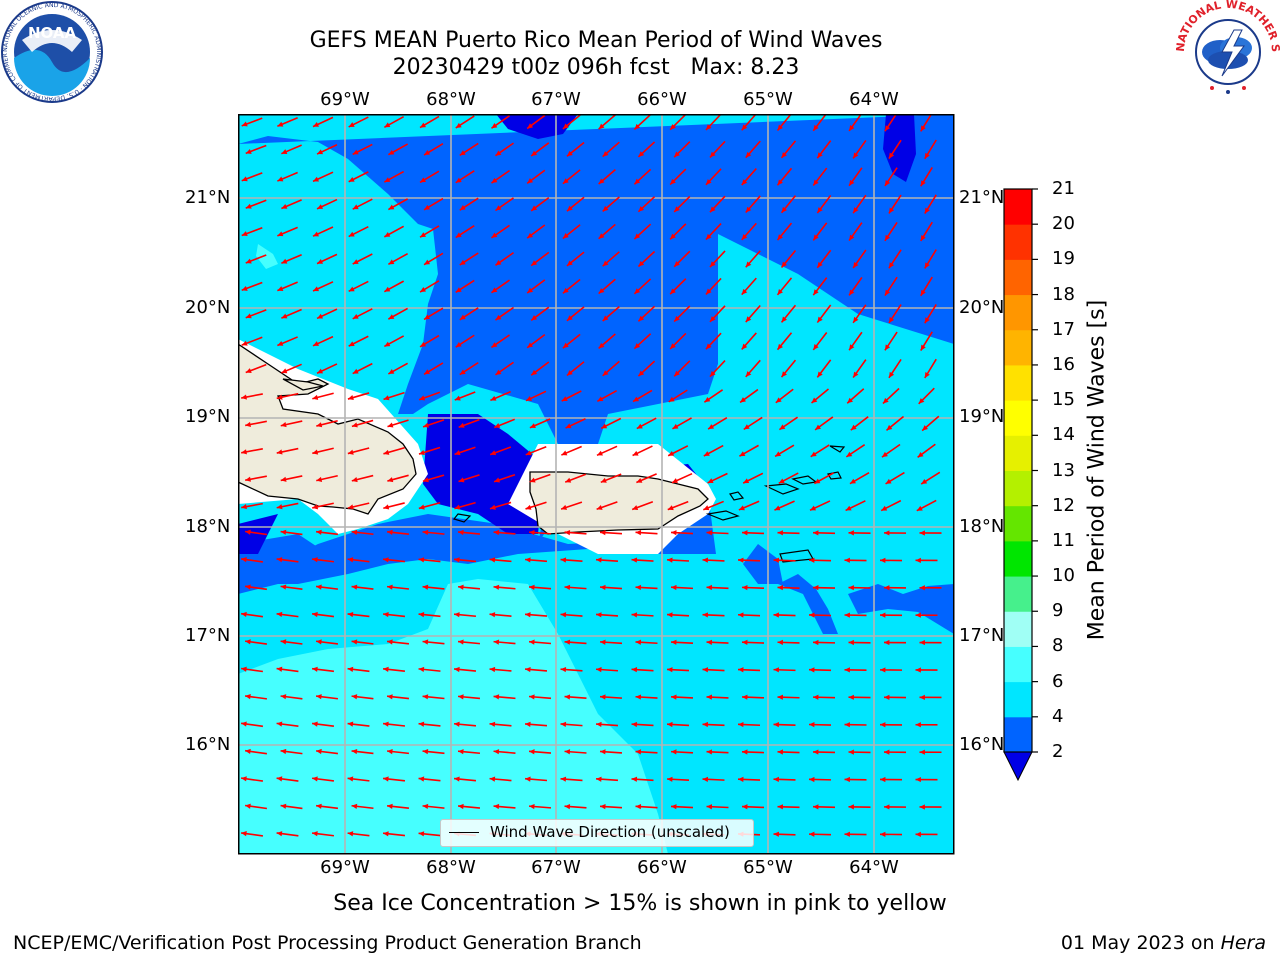 The width and height of the screenshot is (1280, 960). What do you see at coordinates (1097, 470) in the screenshot?
I see `colorbar-title: Mean Period of Wind Waves [s]` at bounding box center [1097, 470].